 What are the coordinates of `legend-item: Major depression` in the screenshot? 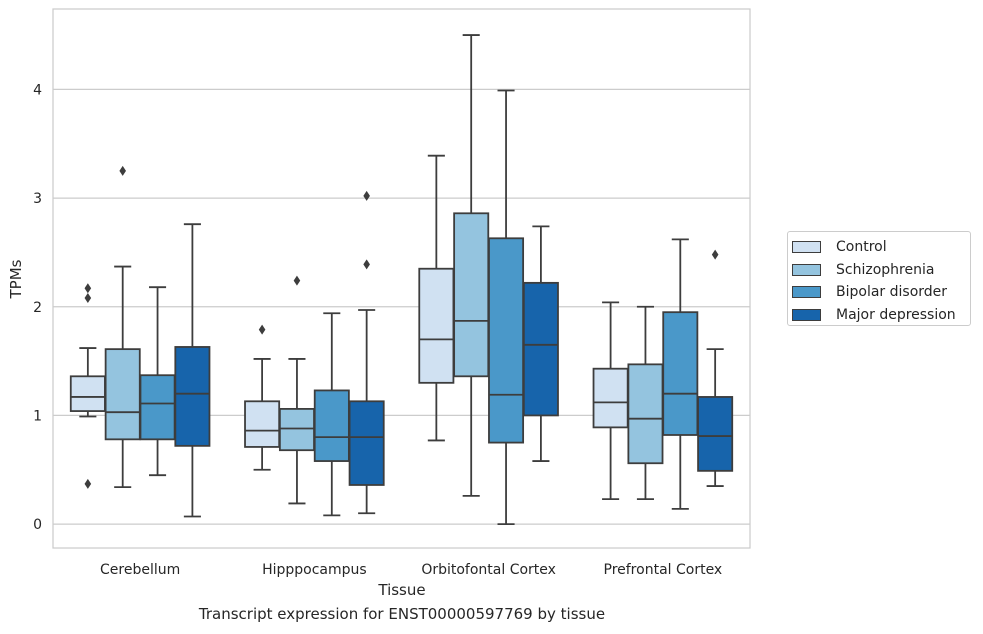 It's located at (881, 315).